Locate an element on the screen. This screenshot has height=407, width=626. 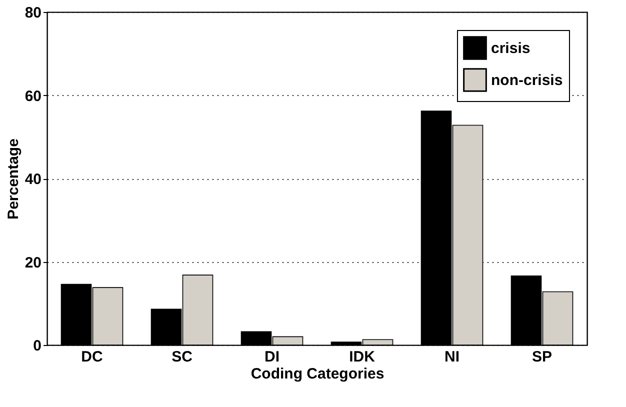
y-tick-label: 80 is located at coordinates (33, 13).